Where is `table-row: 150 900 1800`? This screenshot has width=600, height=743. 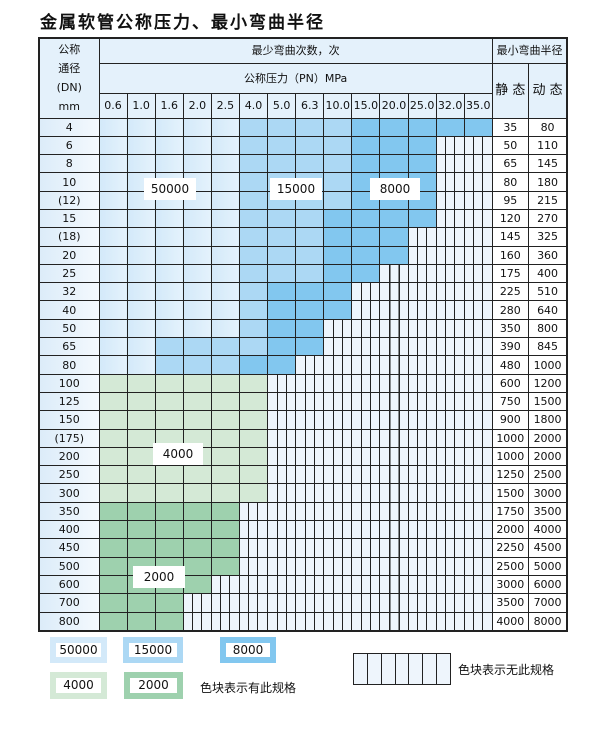
table-row: 150 900 1800 is located at coordinates (303, 420).